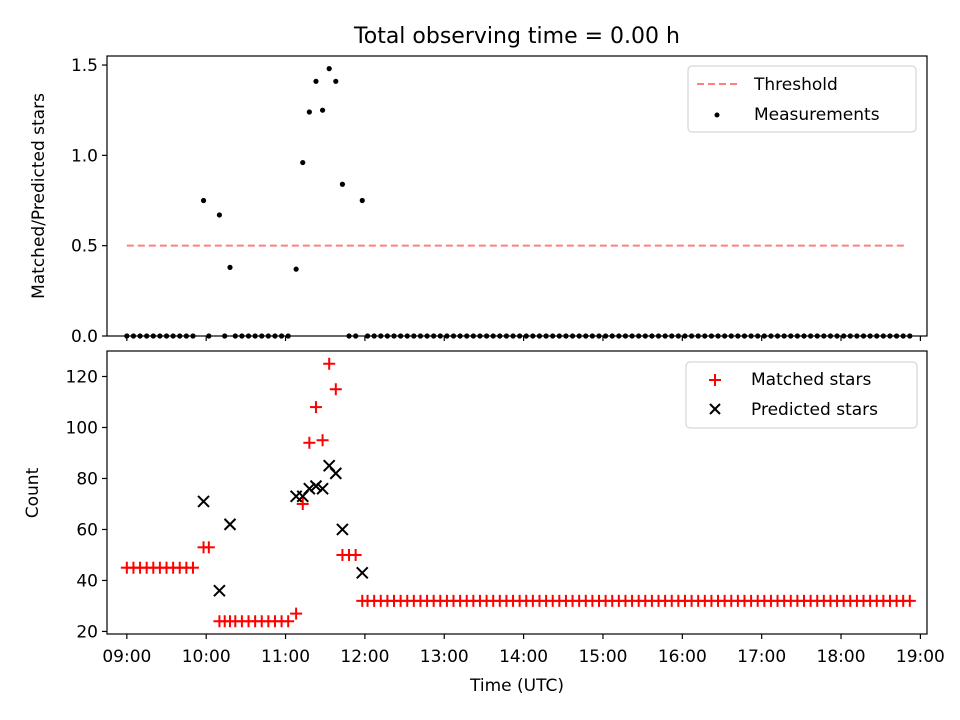  Describe the element at coordinates (87, 581) in the screenshot. I see `bottom-y-tick-label: 40` at that location.